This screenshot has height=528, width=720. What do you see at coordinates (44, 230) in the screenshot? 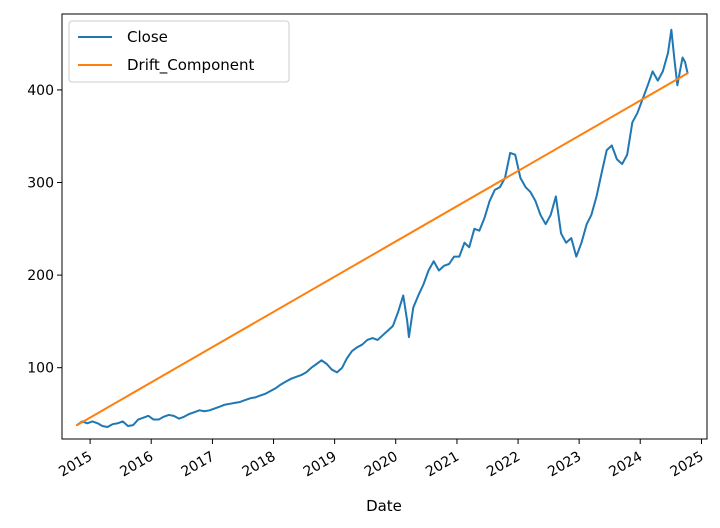
I see `y-axis: 100 200 300 400` at bounding box center [44, 230].